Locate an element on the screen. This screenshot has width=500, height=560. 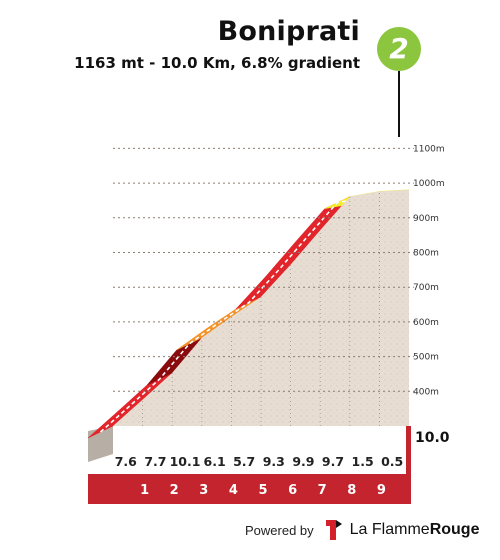
y-tick-label-800: 800m is located at coordinates (426, 254).